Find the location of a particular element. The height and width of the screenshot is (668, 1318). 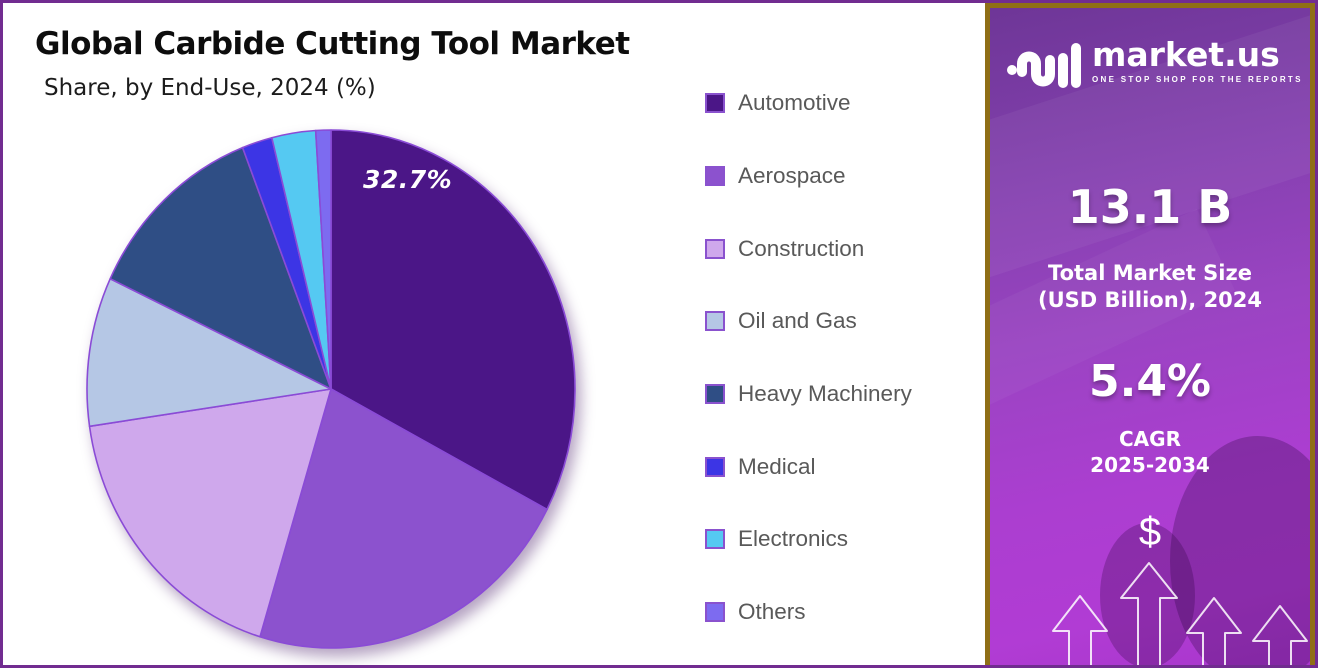

legend-item-electronics: Electronics is located at coordinates (840, 539).